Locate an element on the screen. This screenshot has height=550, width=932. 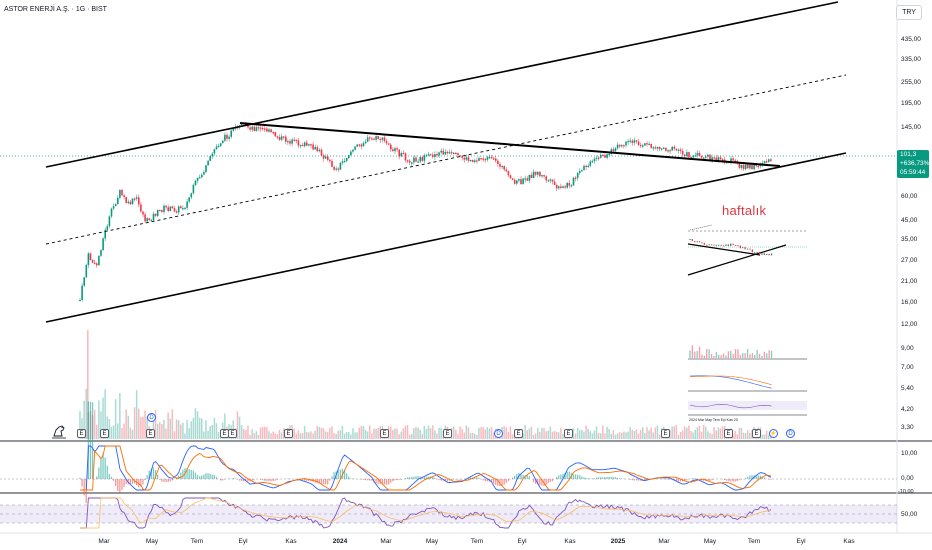
symbol-title: ASTOR ENERJİ A.Ş. · 1G · BIST is located at coordinates (55, 9).